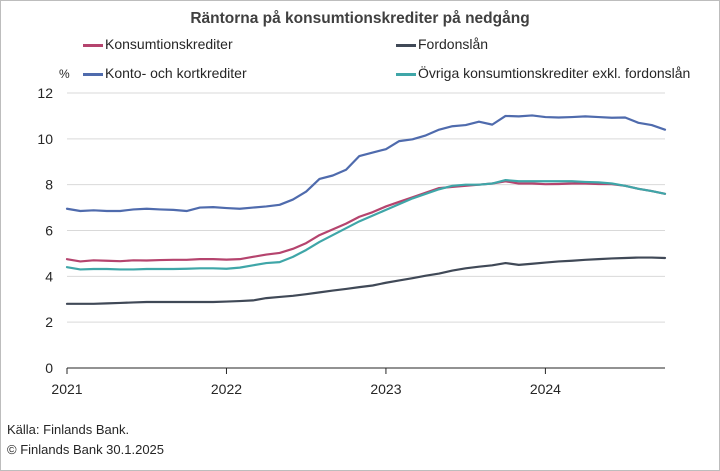 Image resolution: width=720 pixels, height=471 pixels. What do you see at coordinates (66, 389) in the screenshot?
I see `x-tick-label-2021: 2021` at bounding box center [66, 389].